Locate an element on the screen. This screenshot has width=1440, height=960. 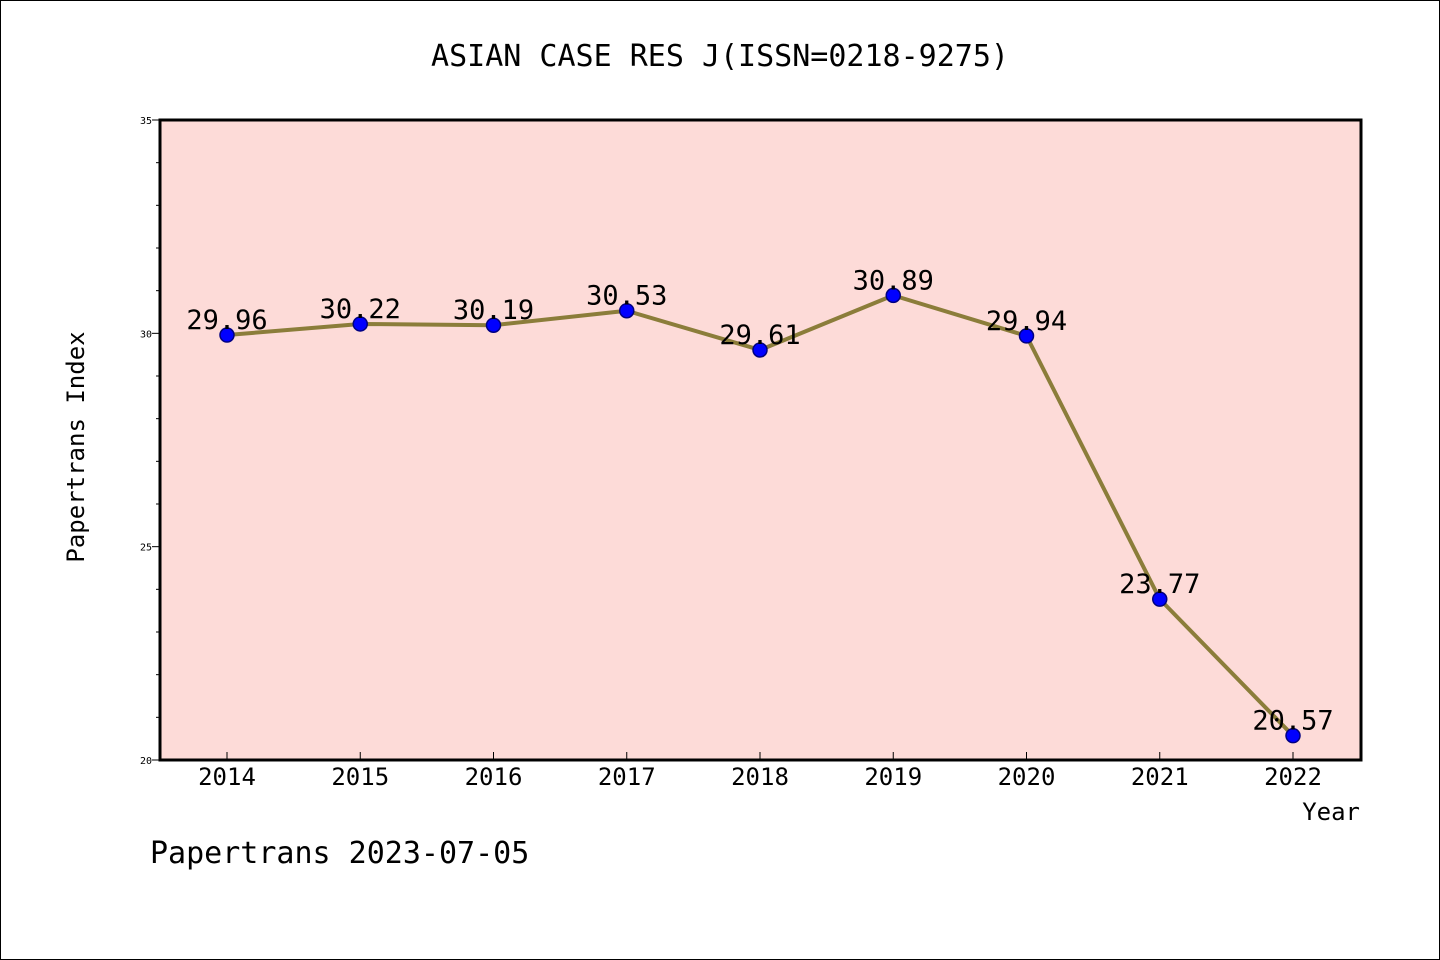
x-tick-label: 2019 is located at coordinates (893, 777).